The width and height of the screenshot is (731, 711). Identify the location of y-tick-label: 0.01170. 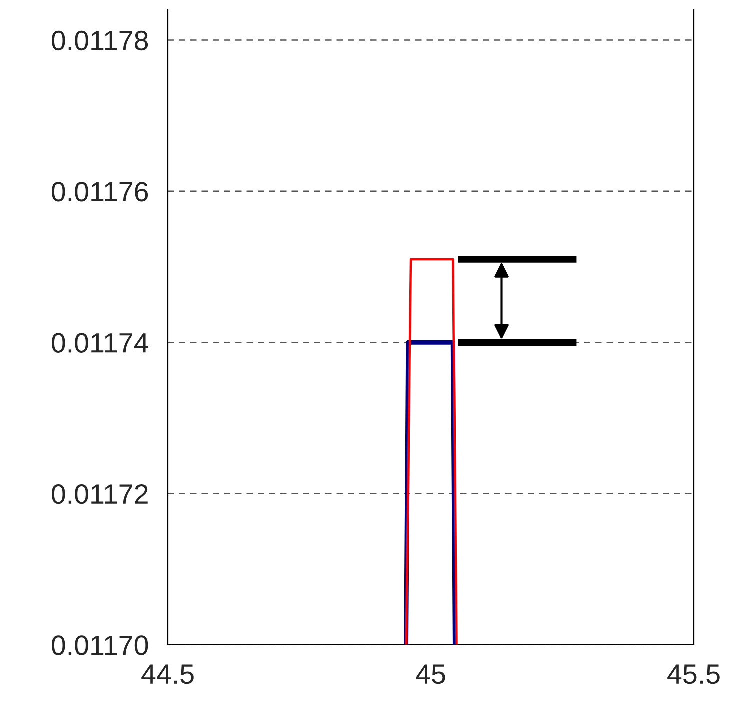
(100, 646).